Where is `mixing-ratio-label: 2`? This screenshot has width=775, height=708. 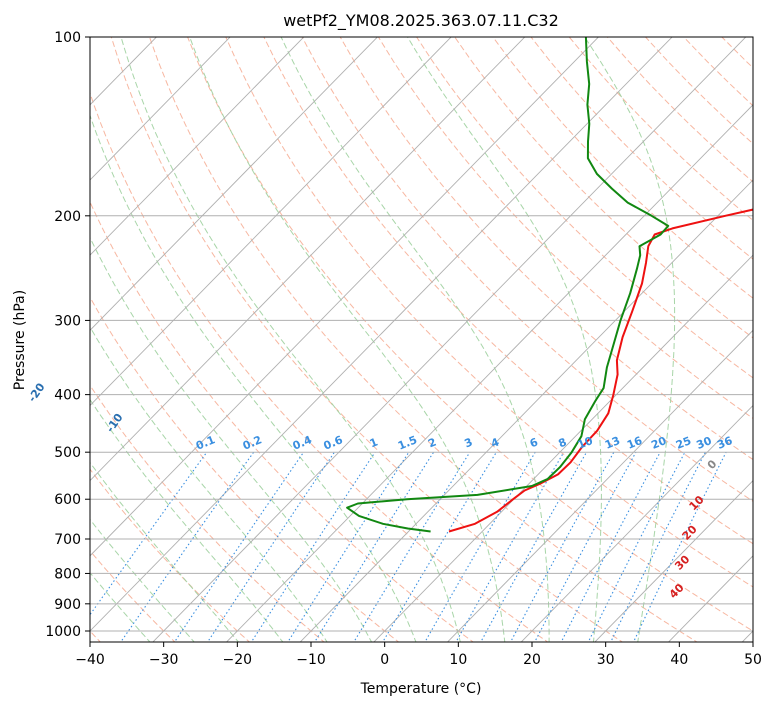
mixing-ratio-label: 2 is located at coordinates (432, 442).